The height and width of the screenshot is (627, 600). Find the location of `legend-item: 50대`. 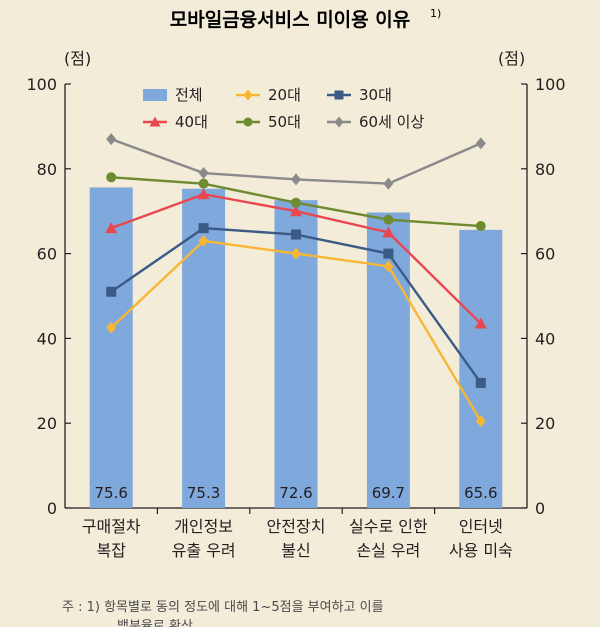

legend-item: 50대 is located at coordinates (268, 122).